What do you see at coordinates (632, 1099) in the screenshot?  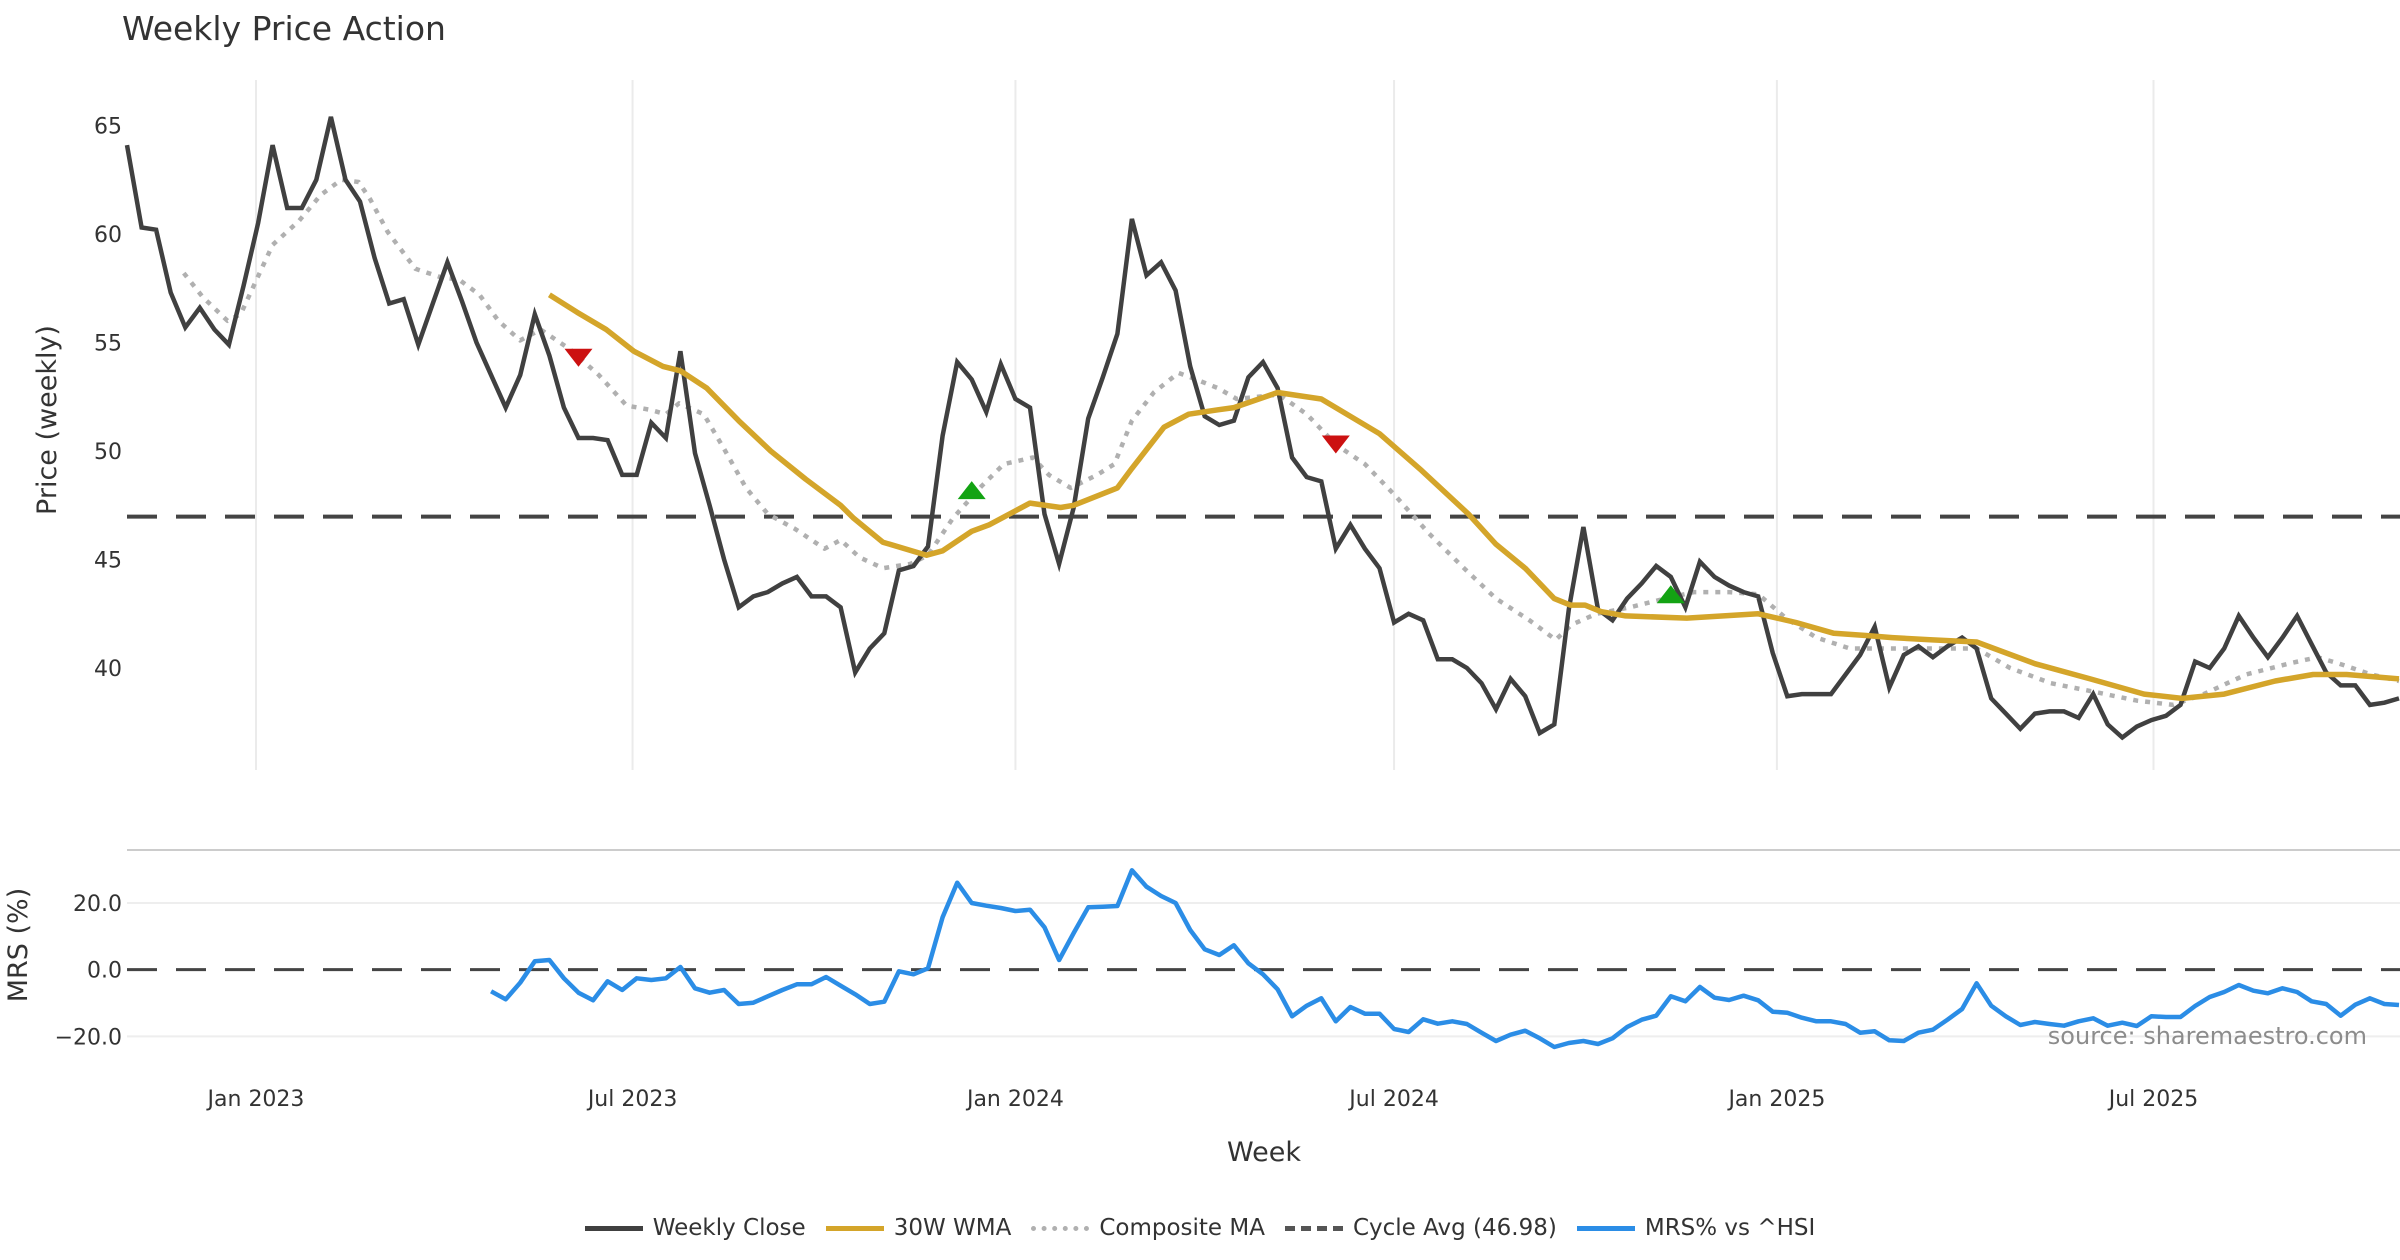 I see `x-tick-label: Jul 2023` at bounding box center [632, 1099].